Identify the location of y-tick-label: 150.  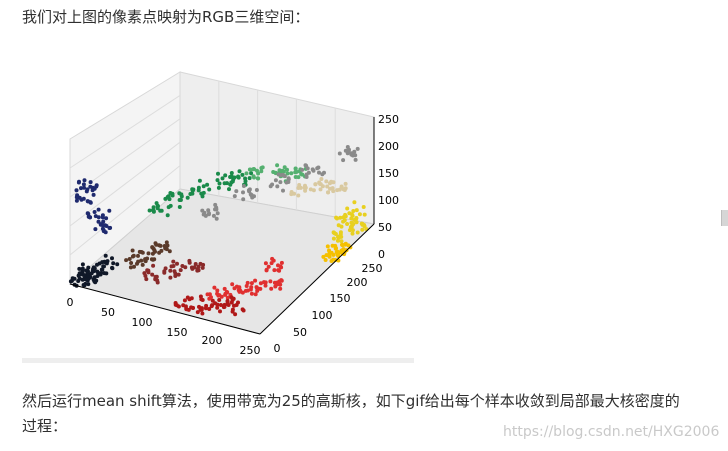
(340, 298).